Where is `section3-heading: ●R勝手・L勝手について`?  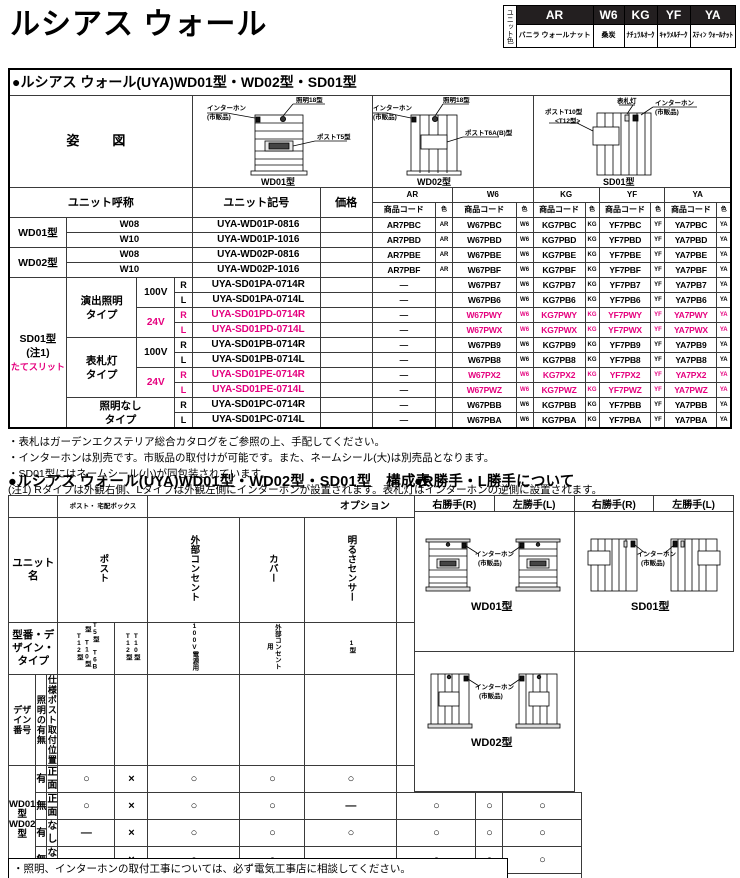
section3-heading: ●R勝手・L勝手について is located at coordinates (494, 482).